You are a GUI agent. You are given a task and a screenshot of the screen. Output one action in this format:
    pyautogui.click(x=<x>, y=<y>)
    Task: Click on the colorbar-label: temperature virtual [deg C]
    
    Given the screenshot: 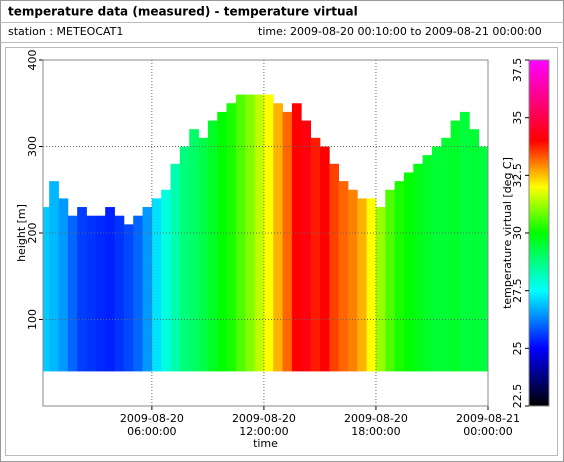 What is the action you would take?
    pyautogui.click(x=507, y=233)
    